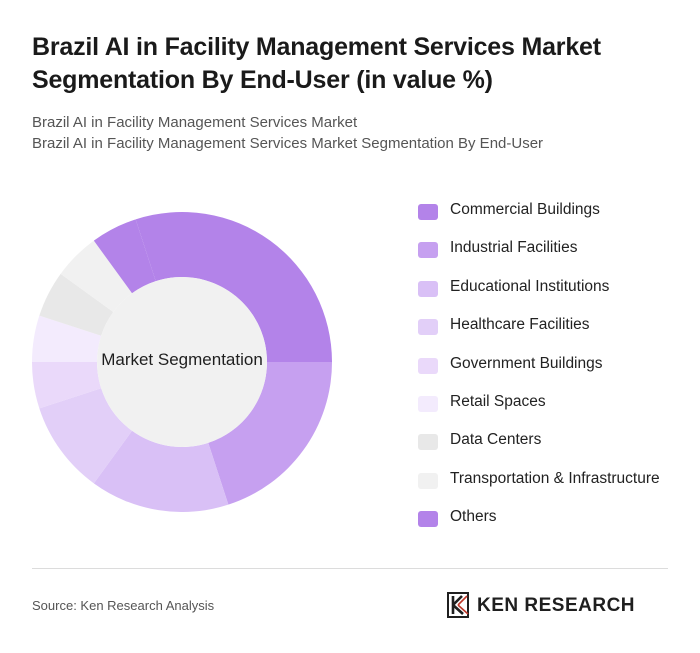 The width and height of the screenshot is (700, 653). Describe the element at coordinates (526, 363) in the screenshot. I see `legend-label: Government Buildings` at that location.